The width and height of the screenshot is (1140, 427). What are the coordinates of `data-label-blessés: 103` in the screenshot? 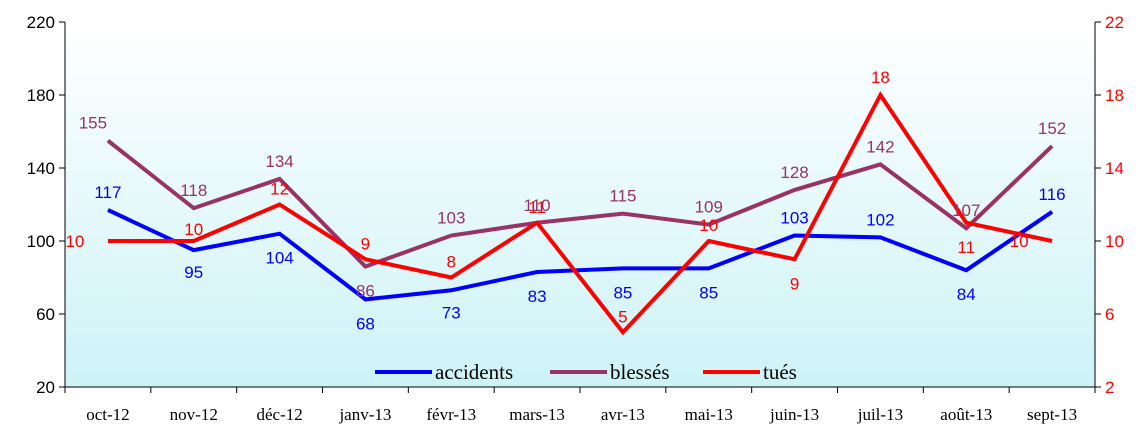 It's located at (451, 218).